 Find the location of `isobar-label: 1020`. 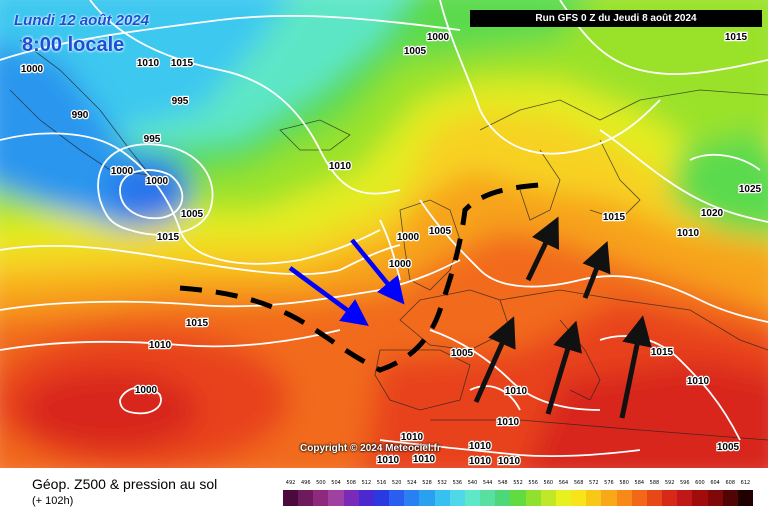

isobar-label: 1020 is located at coordinates (712, 213).